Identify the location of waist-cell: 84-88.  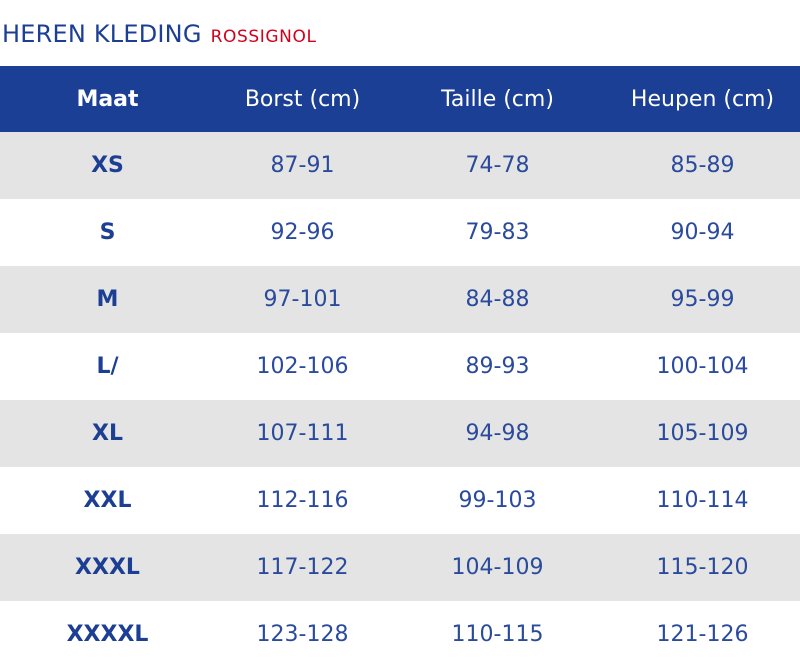
(497, 299).